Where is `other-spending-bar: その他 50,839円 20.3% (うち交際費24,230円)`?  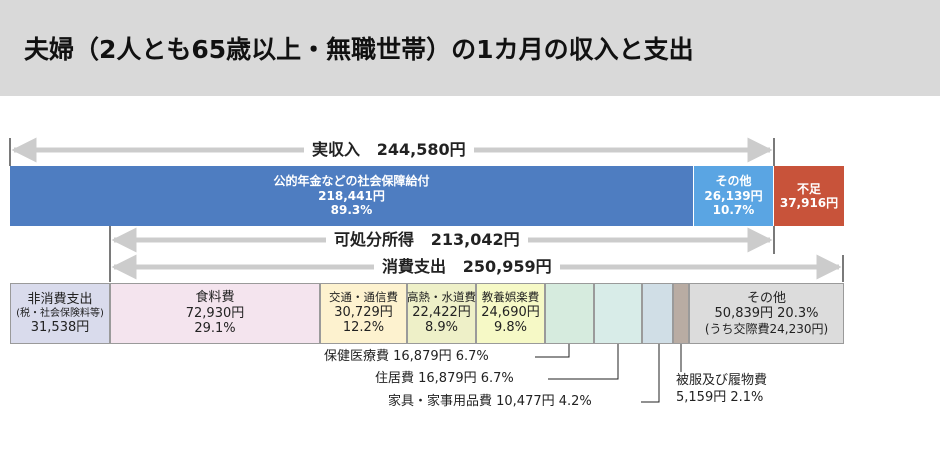
other-spending-bar: その他 50,839円 20.3% (うち交際費24,230円) is located at coordinates (766, 313).